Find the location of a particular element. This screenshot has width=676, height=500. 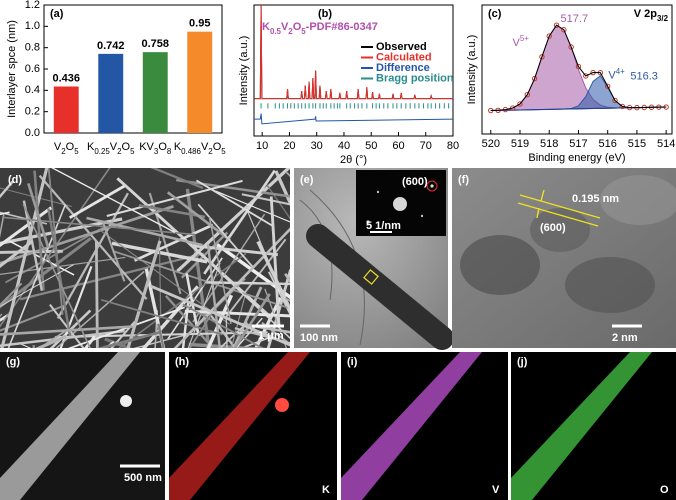

value-label: 0.95 is located at coordinates (199, 24).